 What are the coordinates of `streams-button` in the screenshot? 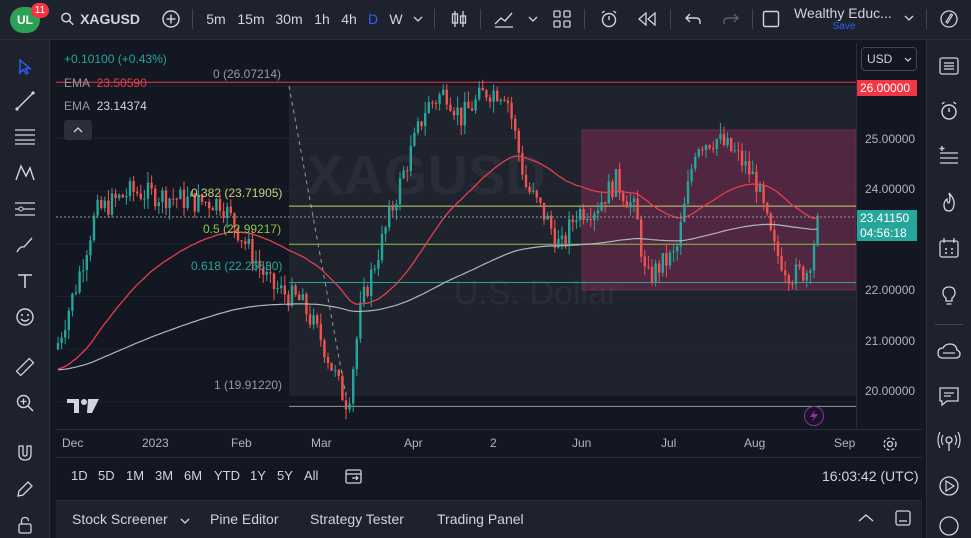 It's located at (949, 442).